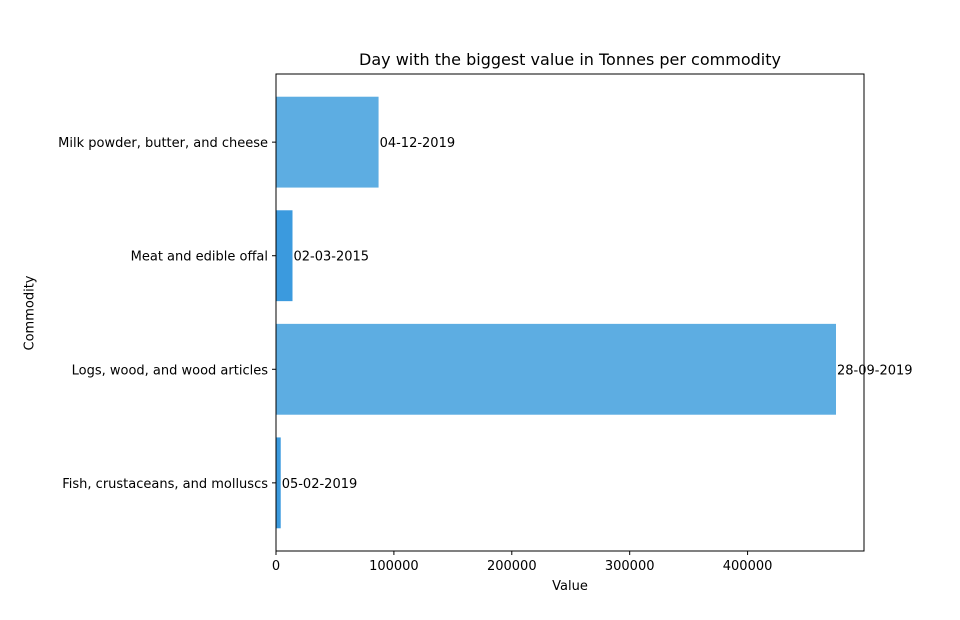 The image size is (960, 620). Describe the element at coordinates (30, 313) in the screenshot. I see `y-axis-label: Commodity` at that location.